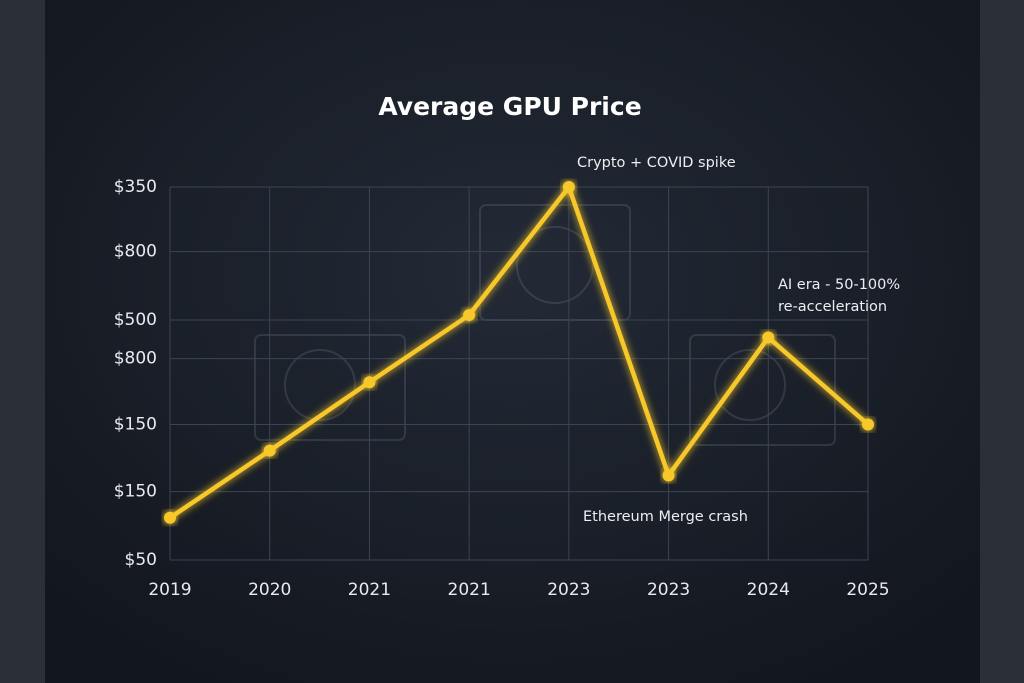 The height and width of the screenshot is (683, 1024). Describe the element at coordinates (169, 590) in the screenshot. I see `x-tick-label: 2019` at that location.